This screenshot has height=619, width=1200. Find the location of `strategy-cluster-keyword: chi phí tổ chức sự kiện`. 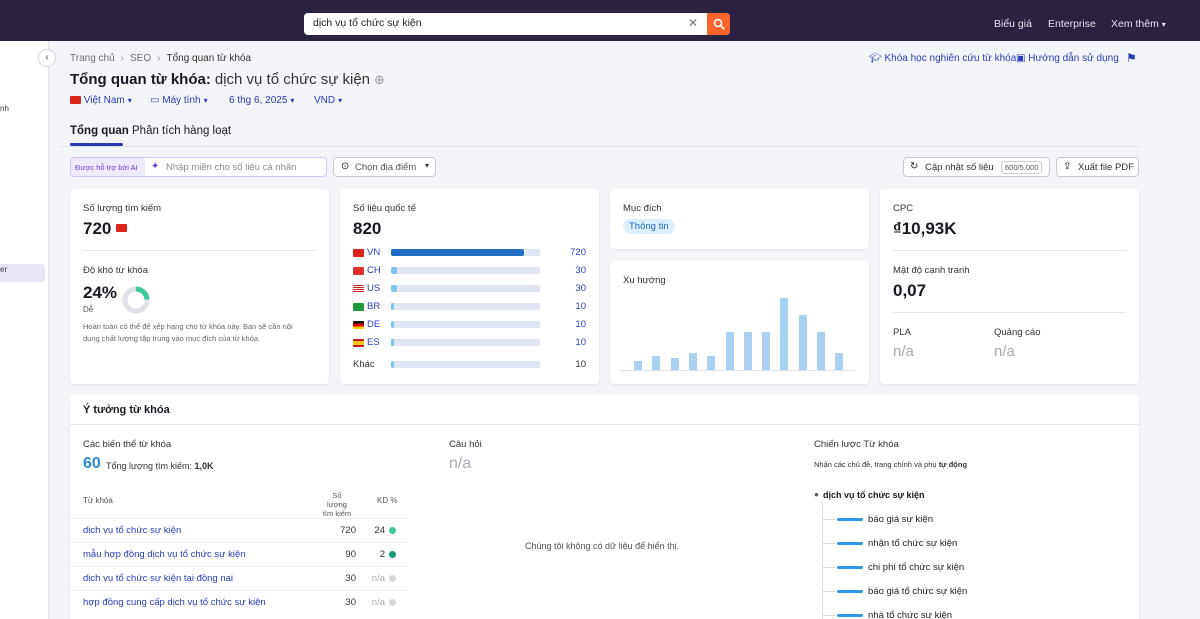

strategy-cluster-keyword: chi phí tổ chức sự kiện is located at coordinates (916, 567).